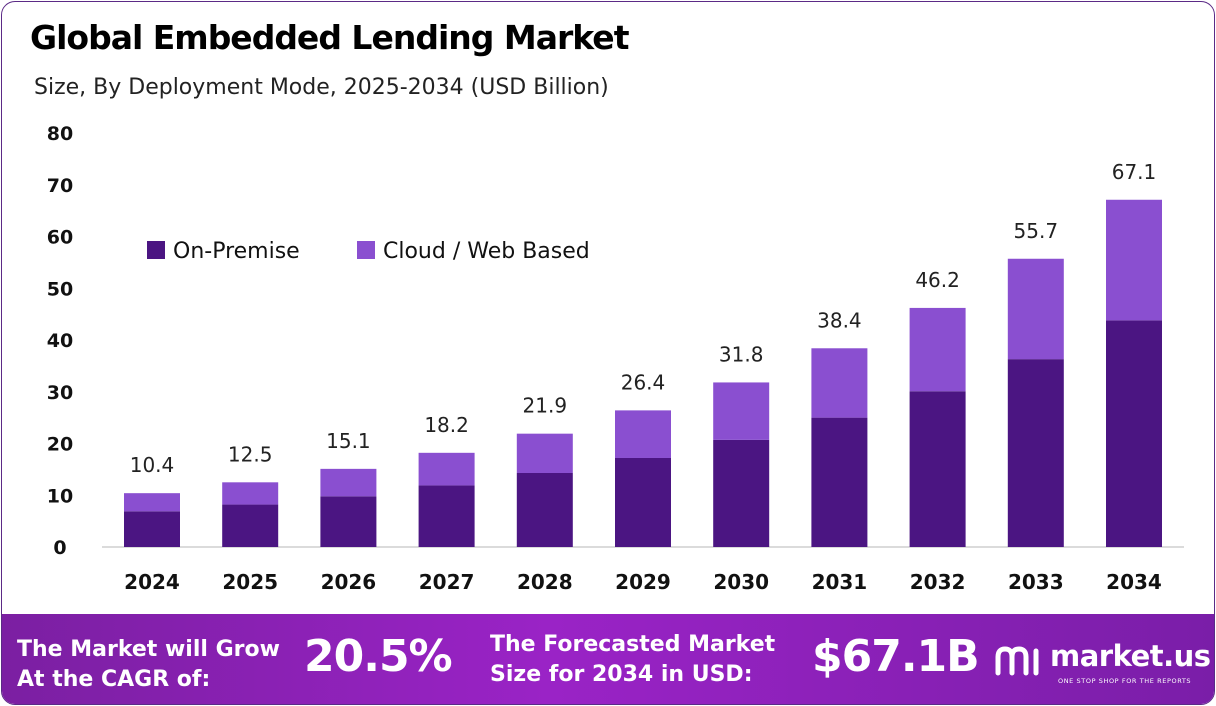 This screenshot has width=1216, height=706. What do you see at coordinates (544, 509) in the screenshot?
I see `bar-on-premise-2028` at bounding box center [544, 509].